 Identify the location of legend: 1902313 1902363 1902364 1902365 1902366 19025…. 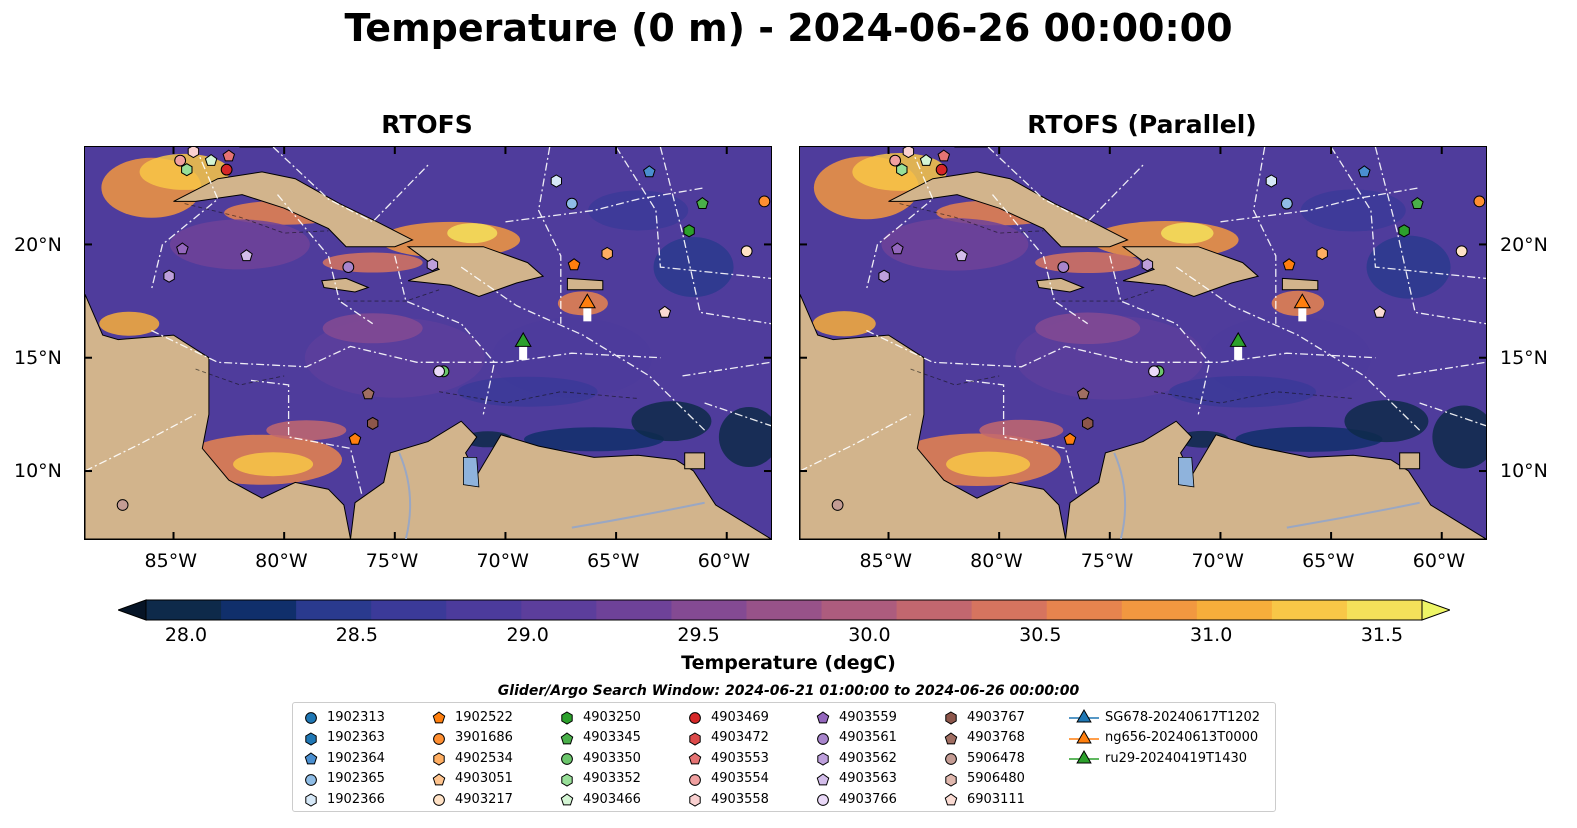
(784, 757).